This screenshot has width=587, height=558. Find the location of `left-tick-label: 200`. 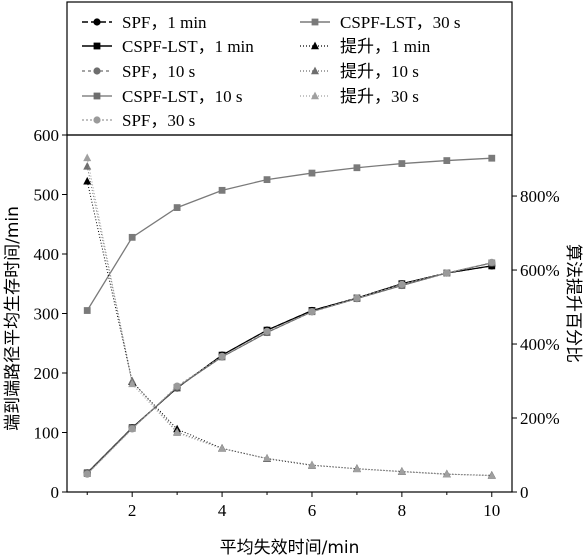

left-tick-label: 200 is located at coordinates (47, 373).